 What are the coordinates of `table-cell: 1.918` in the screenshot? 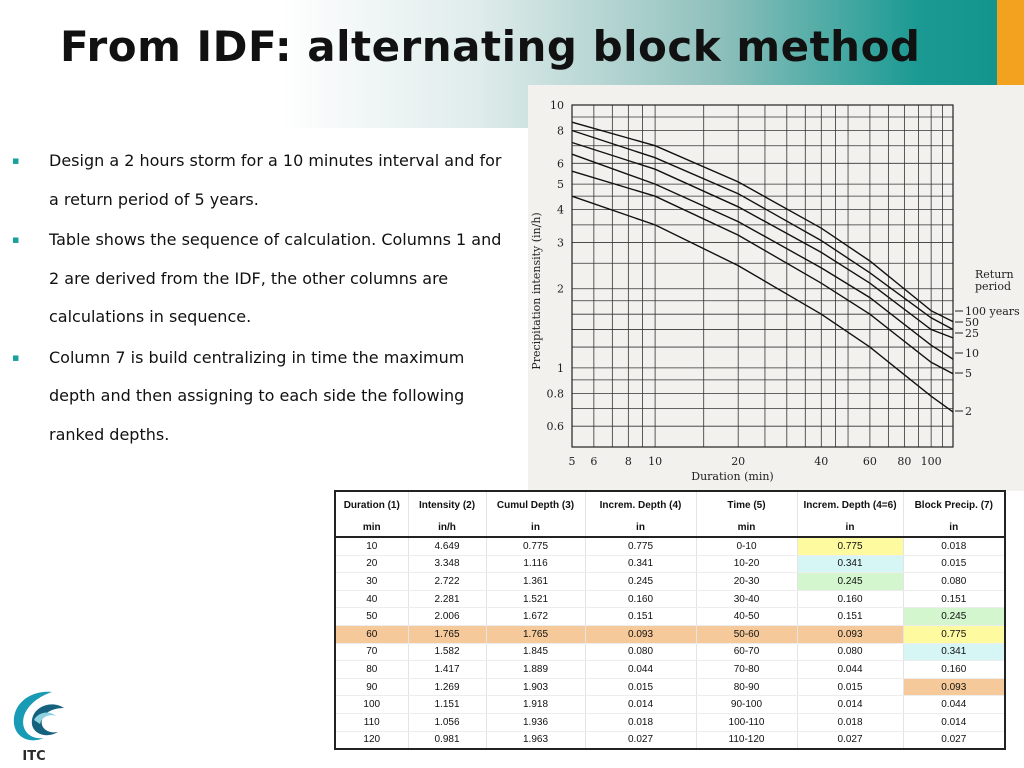 It's located at (535, 704).